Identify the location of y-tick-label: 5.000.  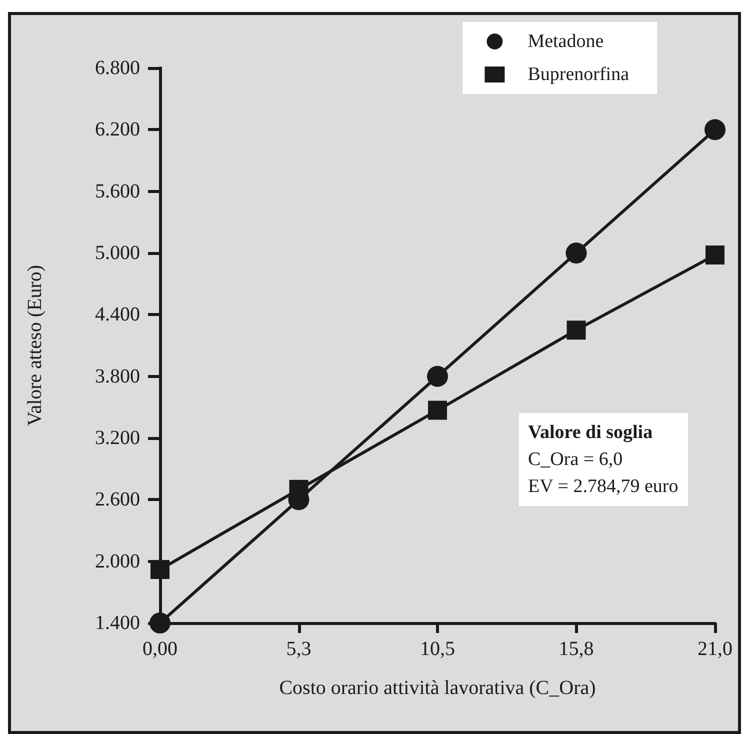
(117, 253).